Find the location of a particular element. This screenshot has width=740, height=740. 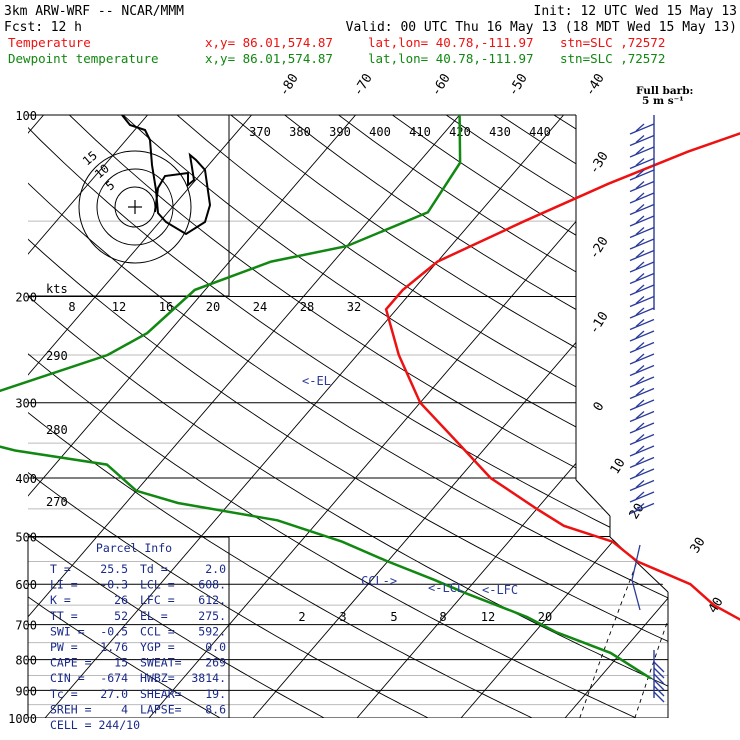

model-title: 3km ARW-WRF -- NCAR/MMM is located at coordinates (94, 11).